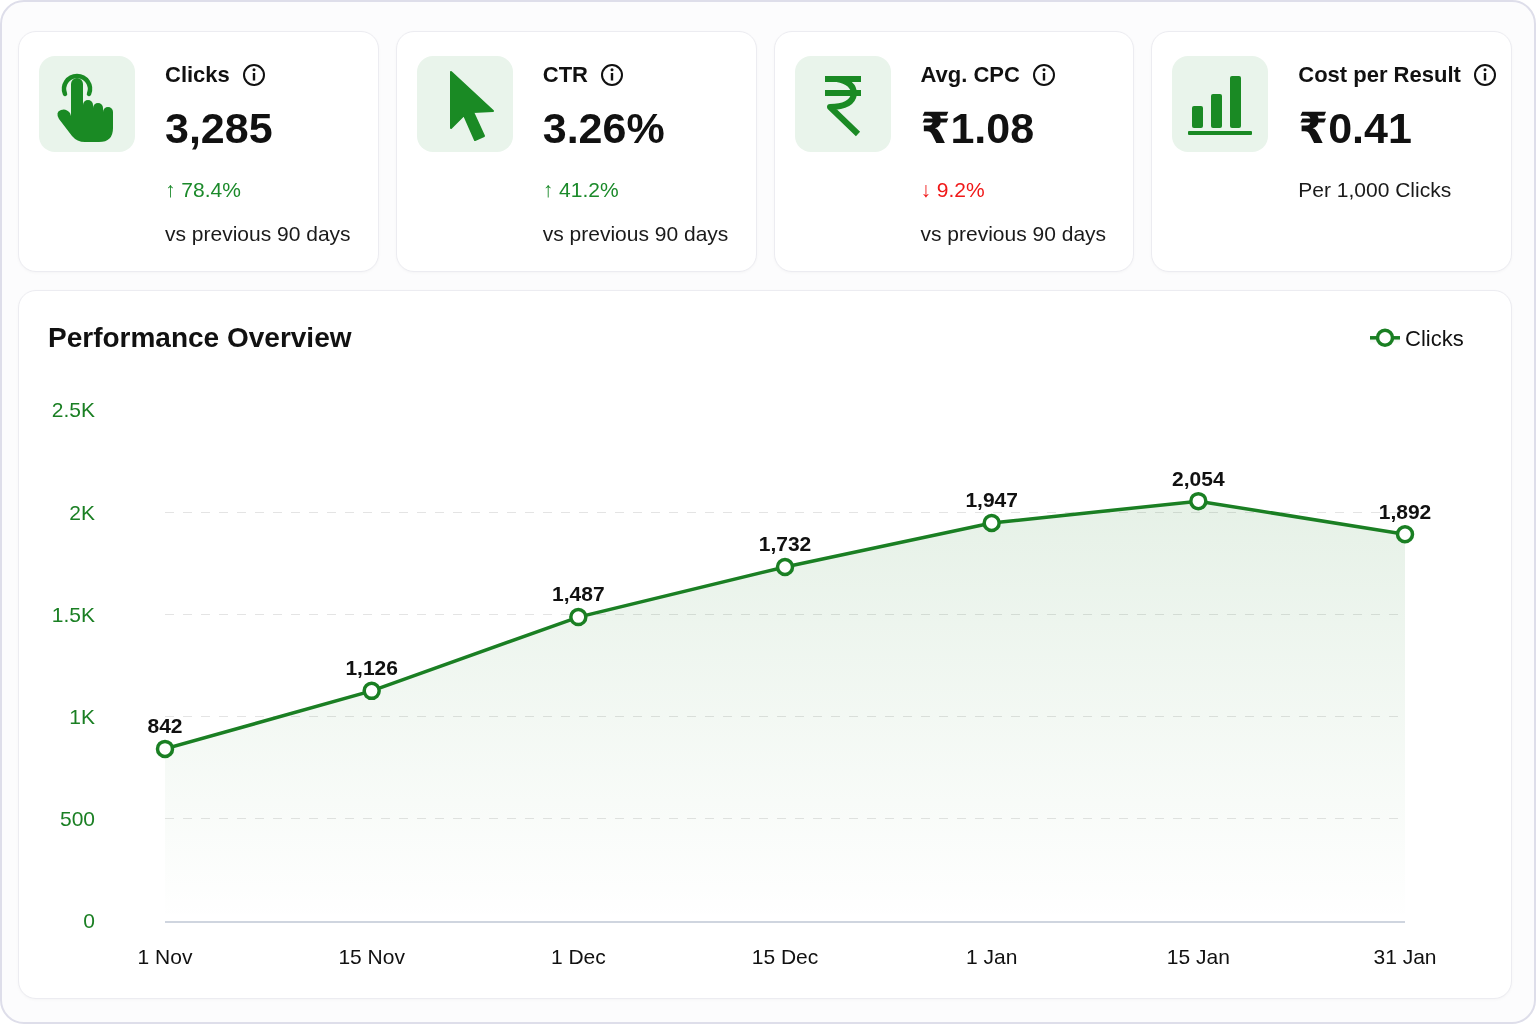 This screenshot has height=1024, width=1536. What do you see at coordinates (371, 668) in the screenshot?
I see `data-label: 1,126` at bounding box center [371, 668].